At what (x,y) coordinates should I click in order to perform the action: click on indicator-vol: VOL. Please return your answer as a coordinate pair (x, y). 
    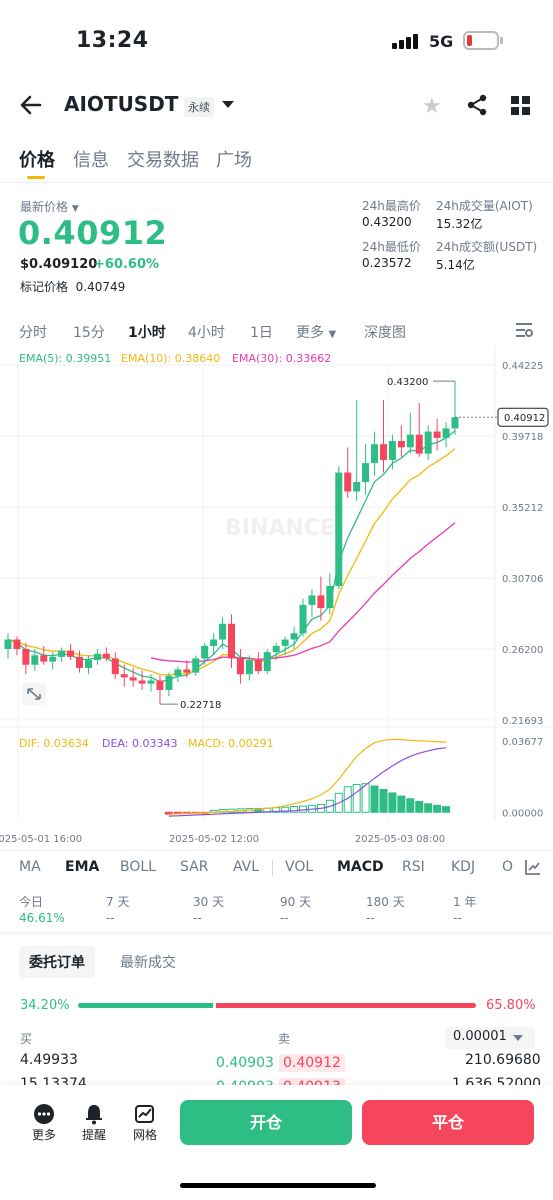
    Looking at the image, I should click on (299, 867).